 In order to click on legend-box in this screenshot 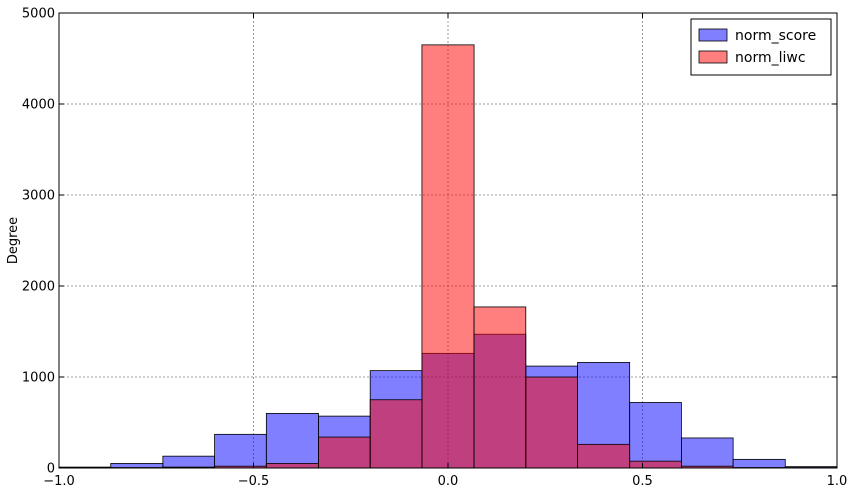, I will do `click(761, 47)`.